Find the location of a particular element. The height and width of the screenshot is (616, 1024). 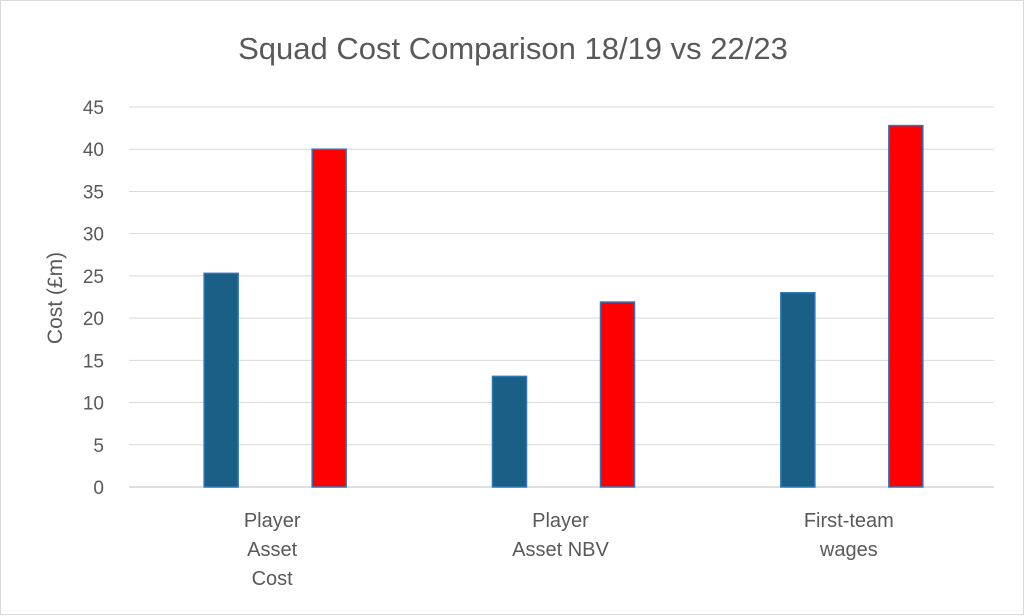

chart-title: Squad Cost Comparison 18/19 vs 22/23 is located at coordinates (513, 48).